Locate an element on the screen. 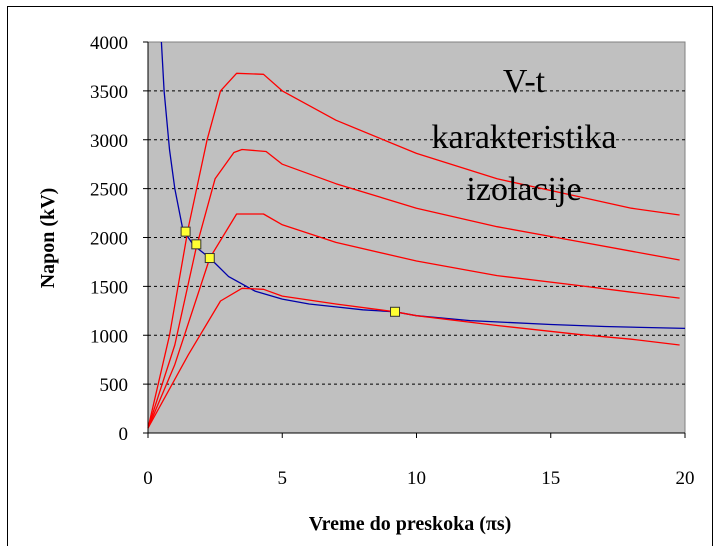 The height and width of the screenshot is (546, 720). x-axis-label: Vreme do preskoka (πs) is located at coordinates (410, 524).